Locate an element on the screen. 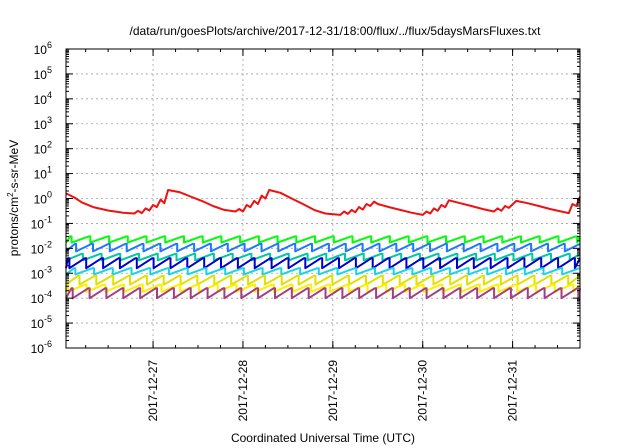 Image resolution: width=640 pixels, height=448 pixels. y-axis-label-unit: protons/cm is located at coordinates (14, 226).